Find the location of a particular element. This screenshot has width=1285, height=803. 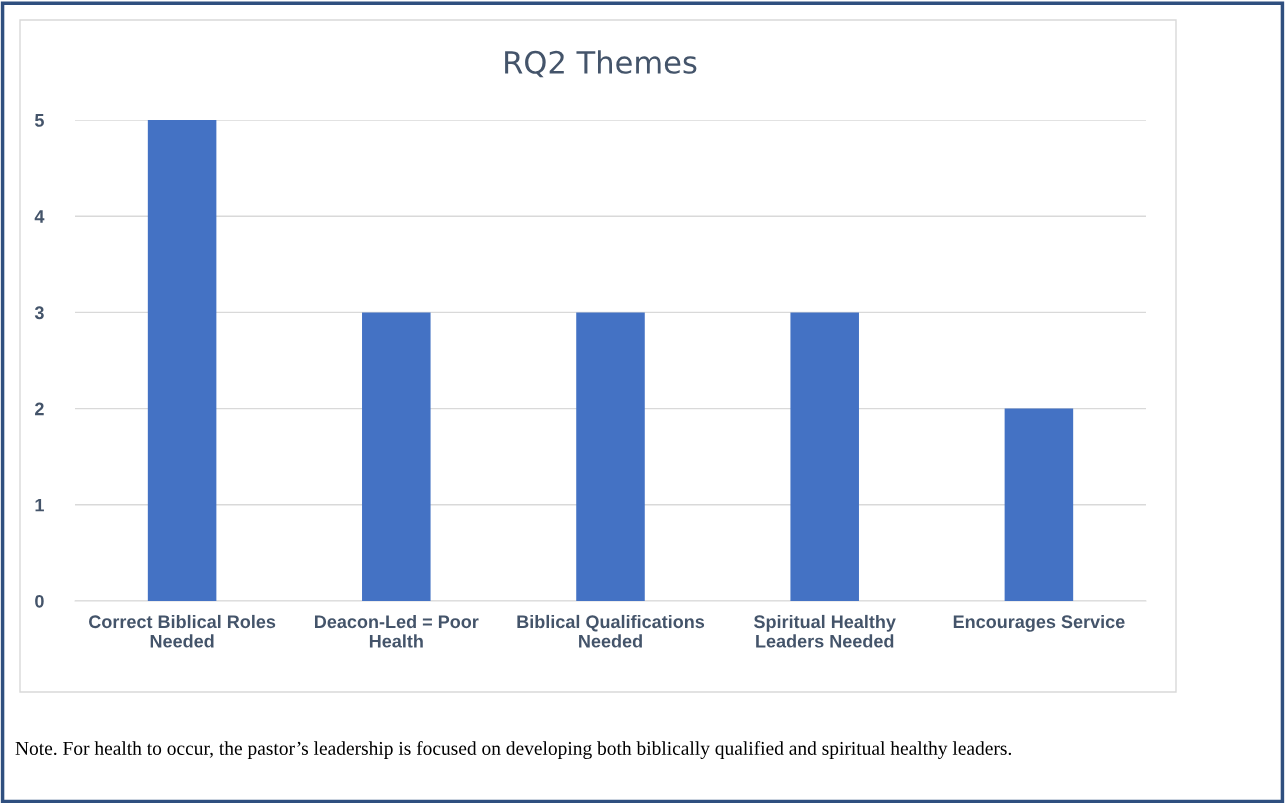

x-tick-label: Deacon-Led = Poor Health is located at coordinates (396, 631).